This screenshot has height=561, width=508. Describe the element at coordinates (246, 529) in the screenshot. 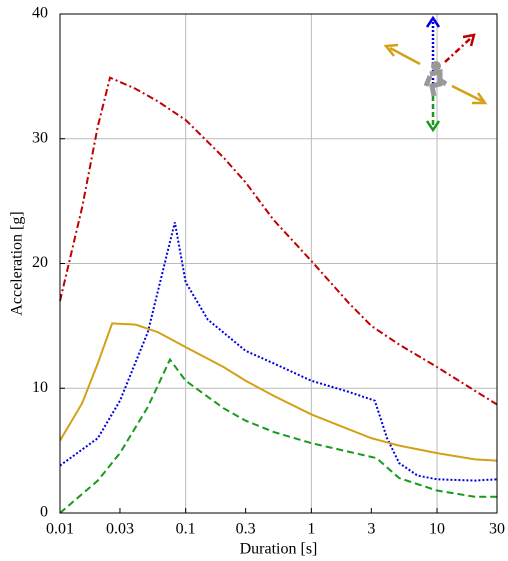

I see `x-tick-label: 0.3` at that location.